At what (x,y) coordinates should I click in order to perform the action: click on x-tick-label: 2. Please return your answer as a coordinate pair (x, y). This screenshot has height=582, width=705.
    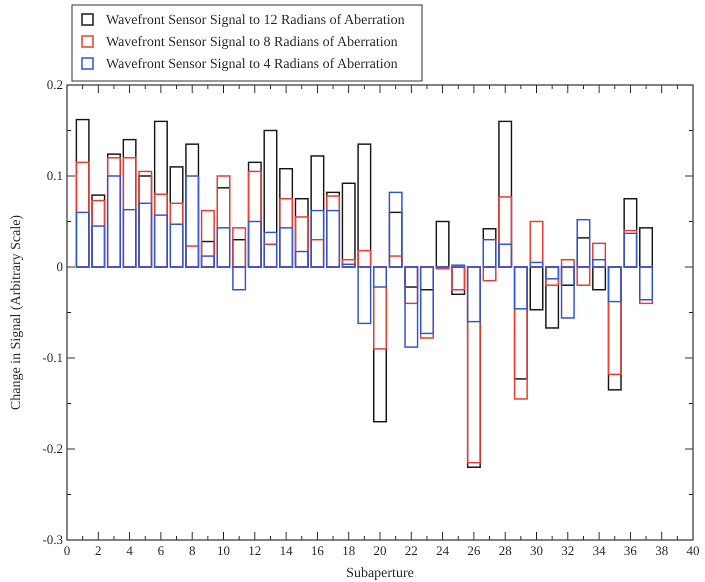
    Looking at the image, I should click on (98, 550).